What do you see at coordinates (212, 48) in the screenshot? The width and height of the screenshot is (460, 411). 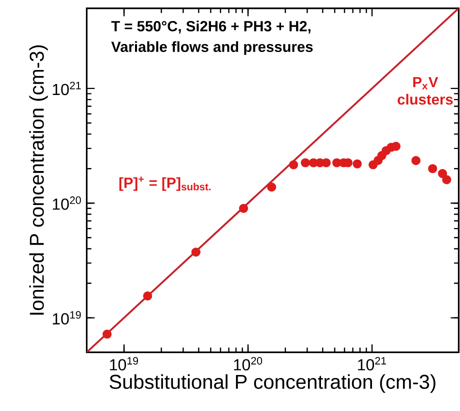 I see `annotation: Variable flows and pressures` at bounding box center [212, 48].